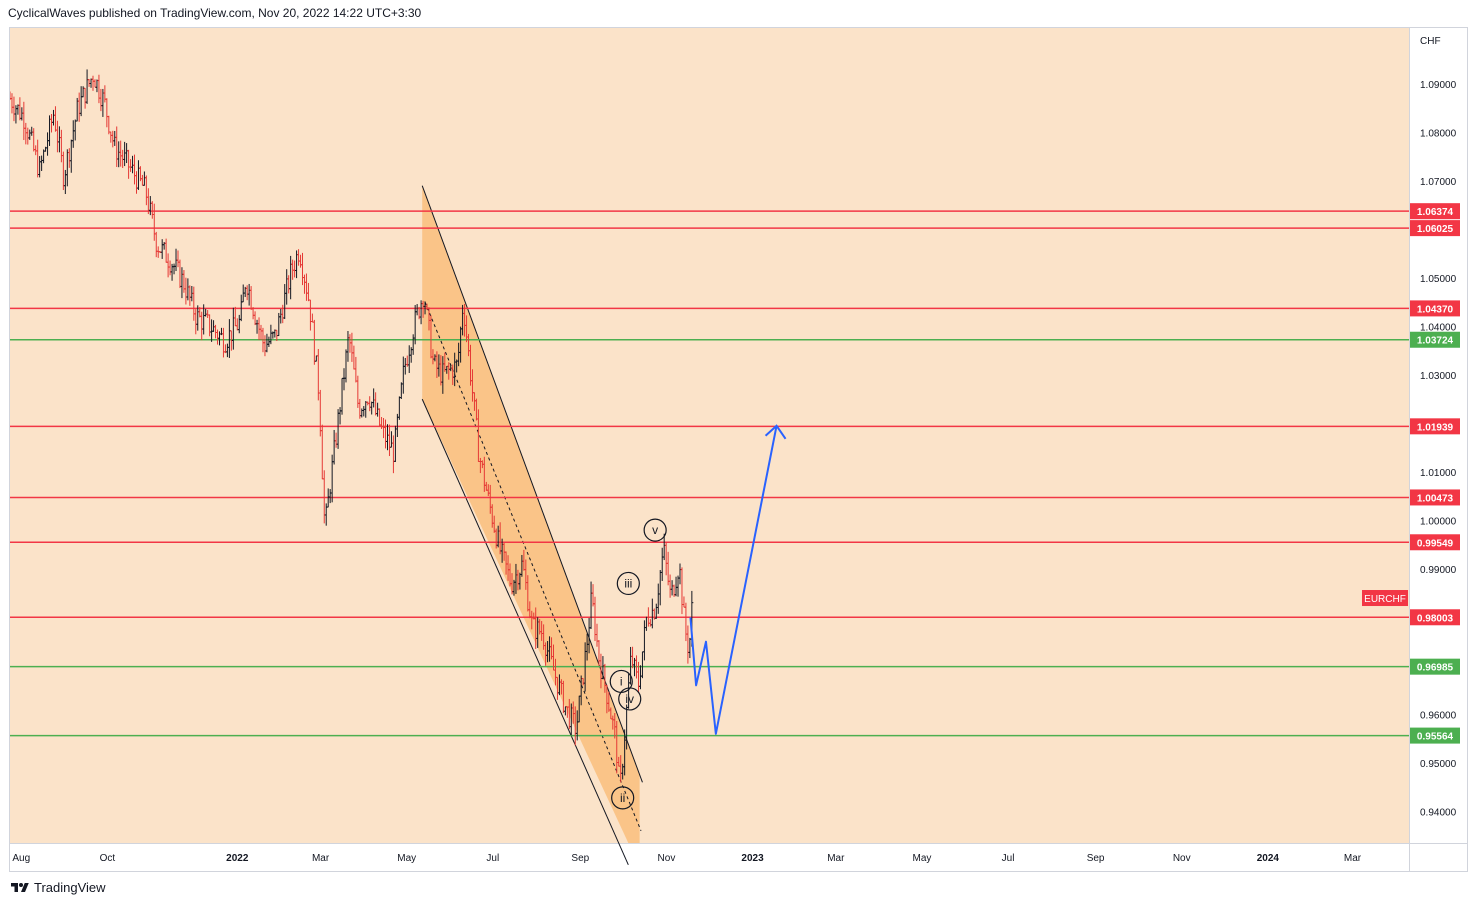 This screenshot has height=907, width=1478. Describe the element at coordinates (237, 858) in the screenshot. I see `x-tick-label: 2022` at that location.